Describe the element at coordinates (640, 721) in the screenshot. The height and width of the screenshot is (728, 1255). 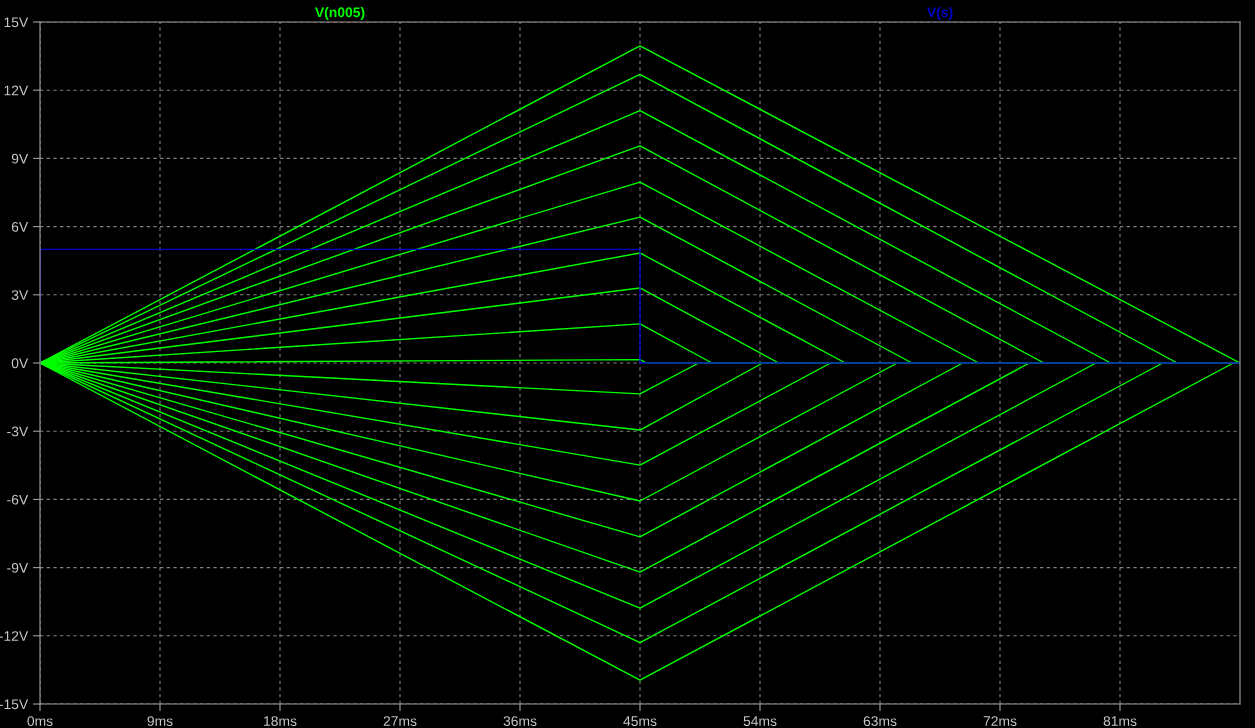
I see `x-tick-label: 45ms` at that location.